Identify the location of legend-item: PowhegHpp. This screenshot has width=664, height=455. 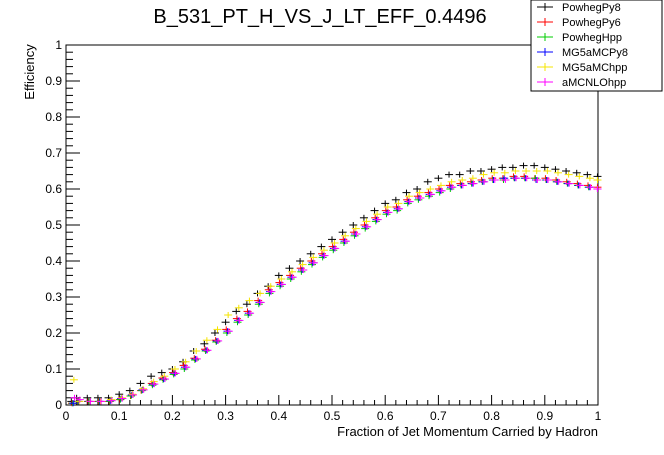
(579, 38).